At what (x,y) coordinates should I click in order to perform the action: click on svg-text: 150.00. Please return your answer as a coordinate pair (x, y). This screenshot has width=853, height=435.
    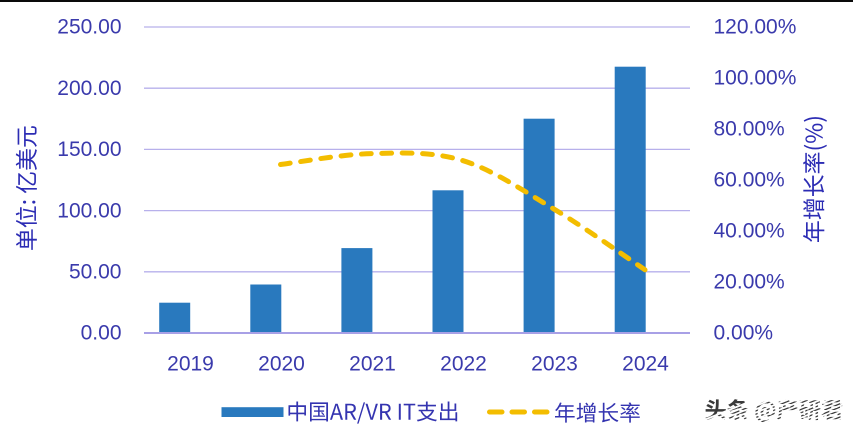
    Looking at the image, I should click on (89, 149).